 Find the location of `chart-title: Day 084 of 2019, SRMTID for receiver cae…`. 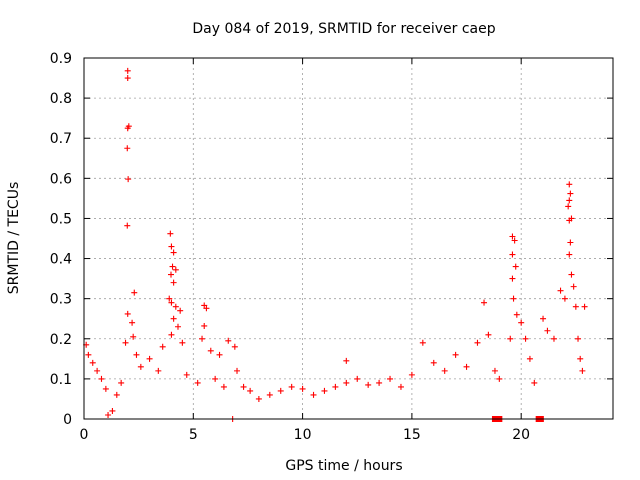

chart-title: Day 084 of 2019, SRMTID for receiver cae… is located at coordinates (343, 29).